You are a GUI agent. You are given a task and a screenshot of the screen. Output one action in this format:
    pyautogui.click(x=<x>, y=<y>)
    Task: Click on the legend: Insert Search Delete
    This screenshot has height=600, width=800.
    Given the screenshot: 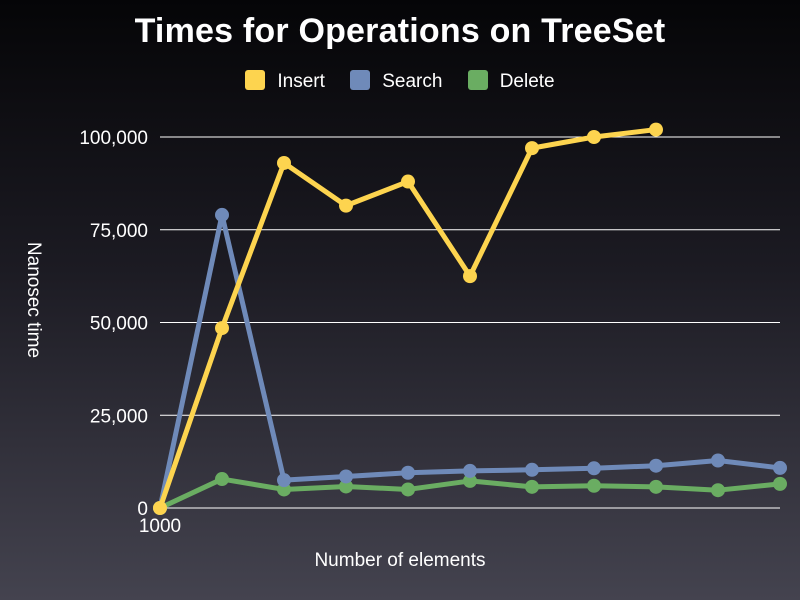 What is the action you would take?
    pyautogui.click(x=400, y=81)
    